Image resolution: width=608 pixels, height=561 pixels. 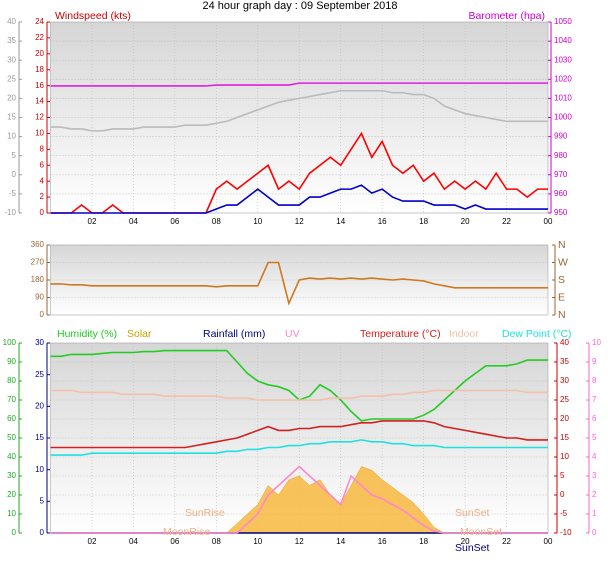 What do you see at coordinates (87, 334) in the screenshot?
I see `legend-entry: Humidity (%)` at bounding box center [87, 334].